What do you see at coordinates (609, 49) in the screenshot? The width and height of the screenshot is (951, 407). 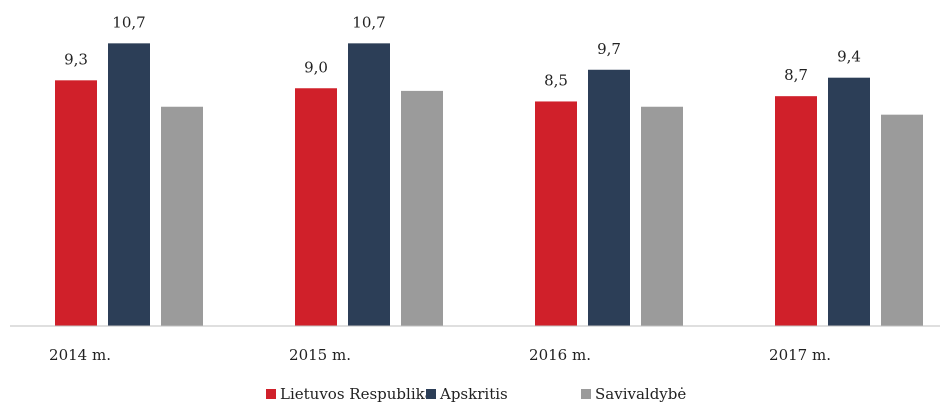 I see `data-label: 9,7` at bounding box center [609, 49].